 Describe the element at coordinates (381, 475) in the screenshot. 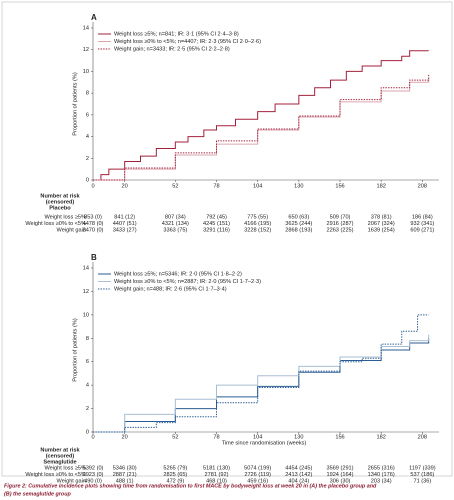

I see `risk-cell: 1340 (176)` at that location.